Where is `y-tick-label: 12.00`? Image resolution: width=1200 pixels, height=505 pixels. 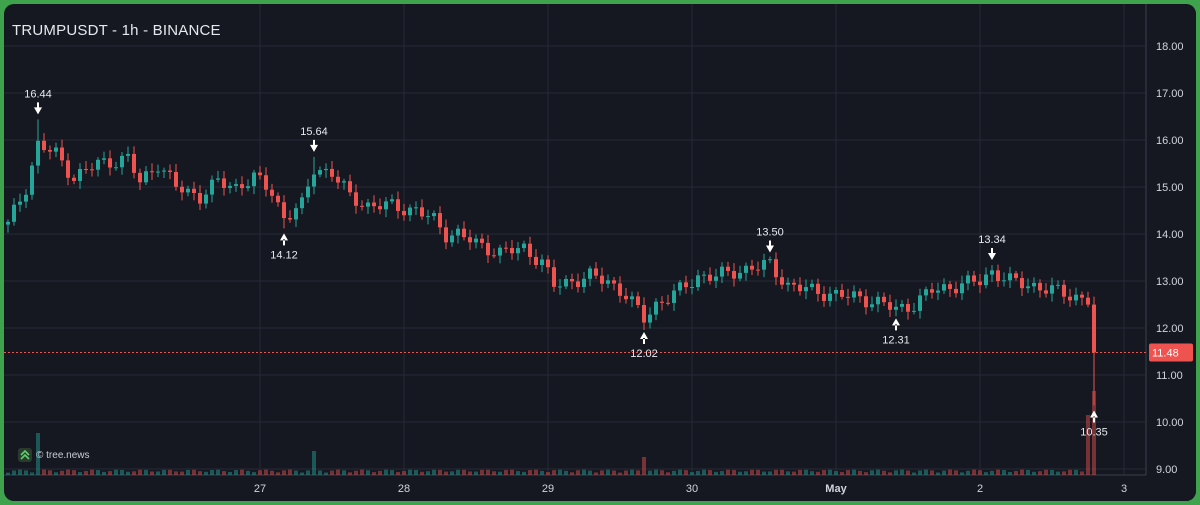
y-tick-label: 12.00 is located at coordinates (1170, 329).